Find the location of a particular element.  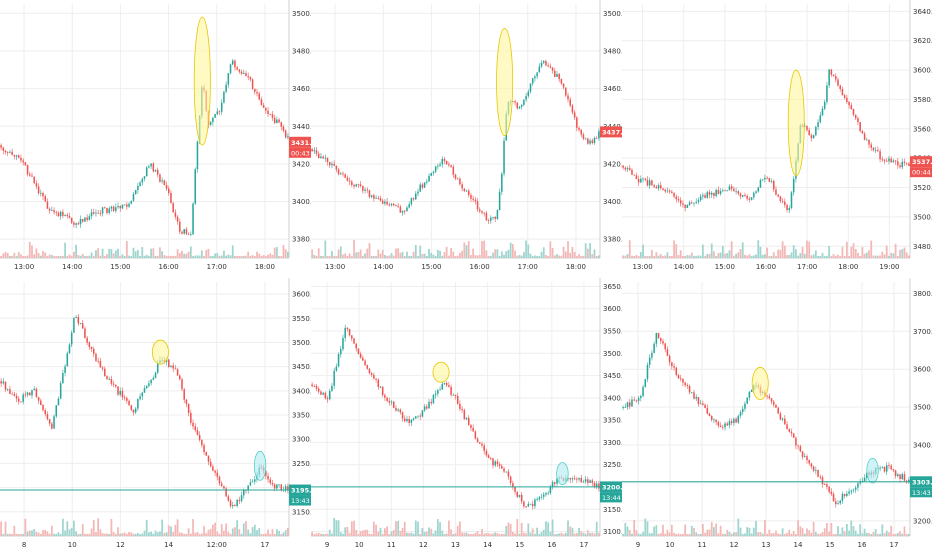

x-tick-label: 17:00 is located at coordinates (807, 267).